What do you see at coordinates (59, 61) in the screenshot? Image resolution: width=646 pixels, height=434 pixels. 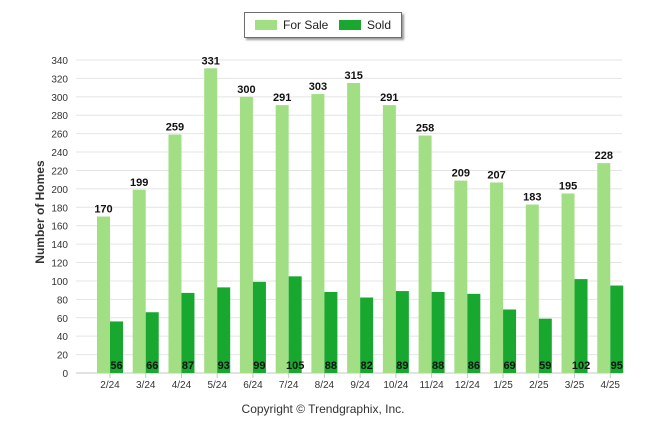 I see `y-tick-label: 340` at bounding box center [59, 61].